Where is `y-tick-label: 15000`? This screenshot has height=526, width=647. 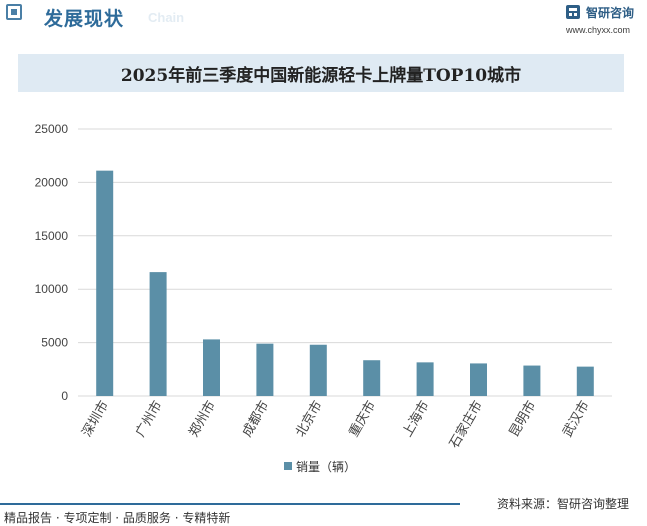 y-tick-label: 15000 is located at coordinates (52, 236).